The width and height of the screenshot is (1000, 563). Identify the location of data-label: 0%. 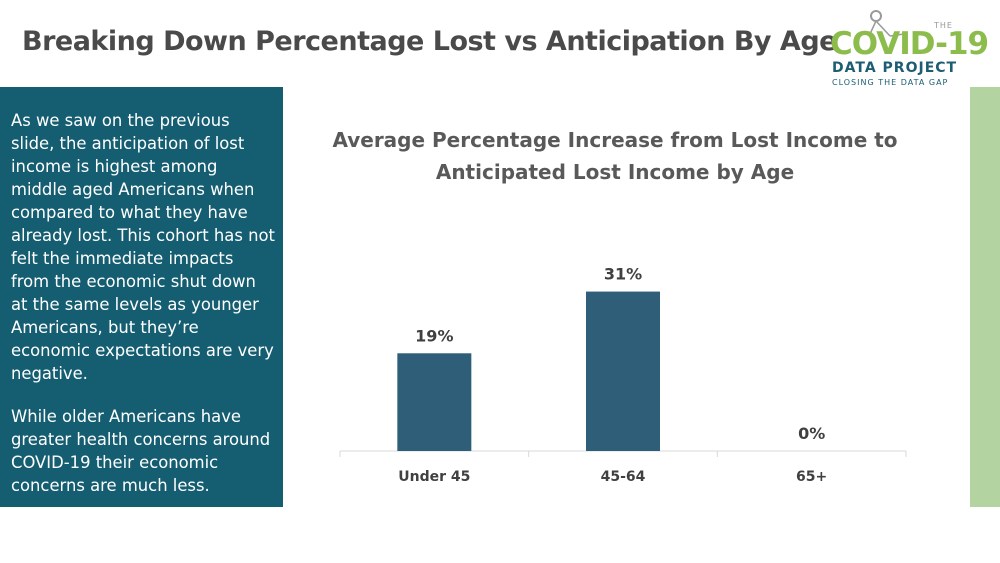
(811, 433).